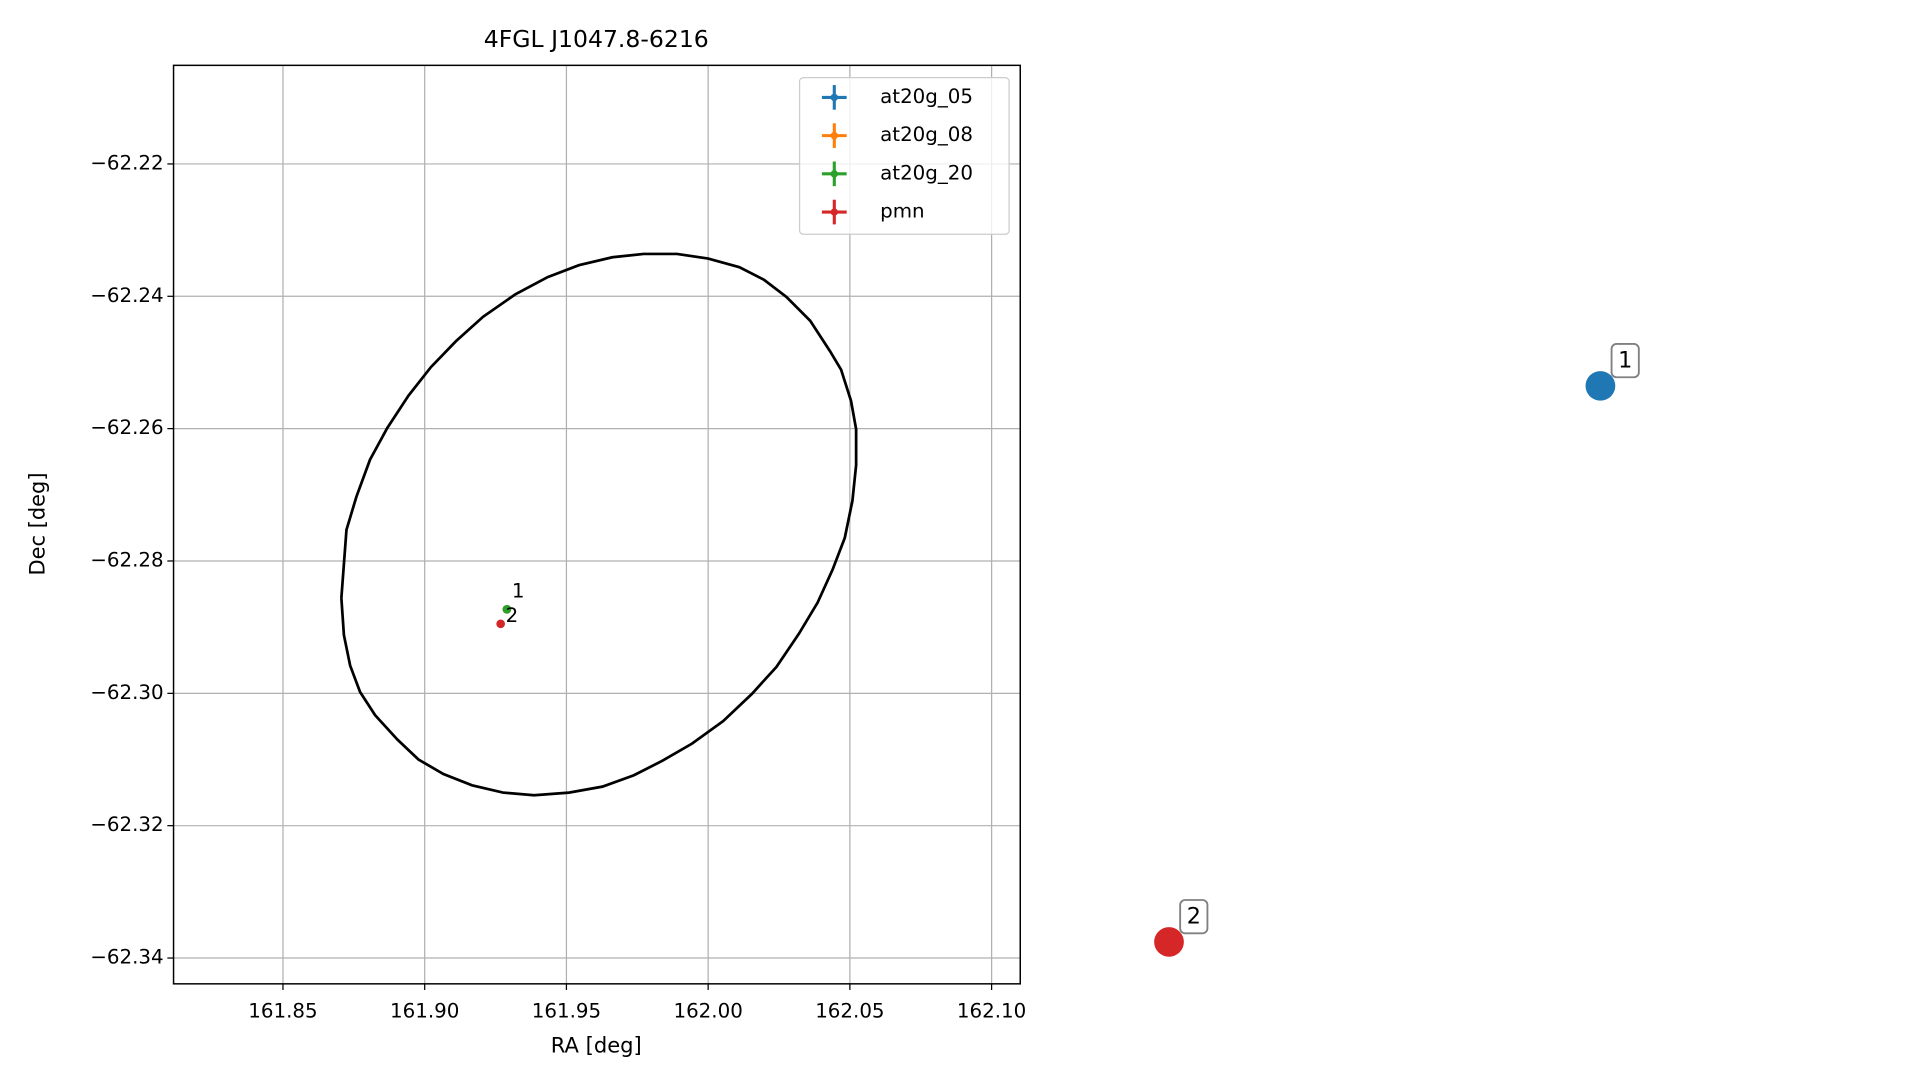  What do you see at coordinates (566, 1011) in the screenshot?
I see `x-tick-label: 161.95` at bounding box center [566, 1011].